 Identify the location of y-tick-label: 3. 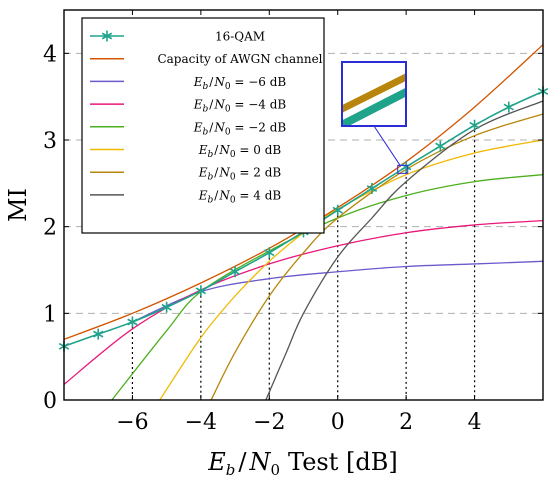
(50, 141).